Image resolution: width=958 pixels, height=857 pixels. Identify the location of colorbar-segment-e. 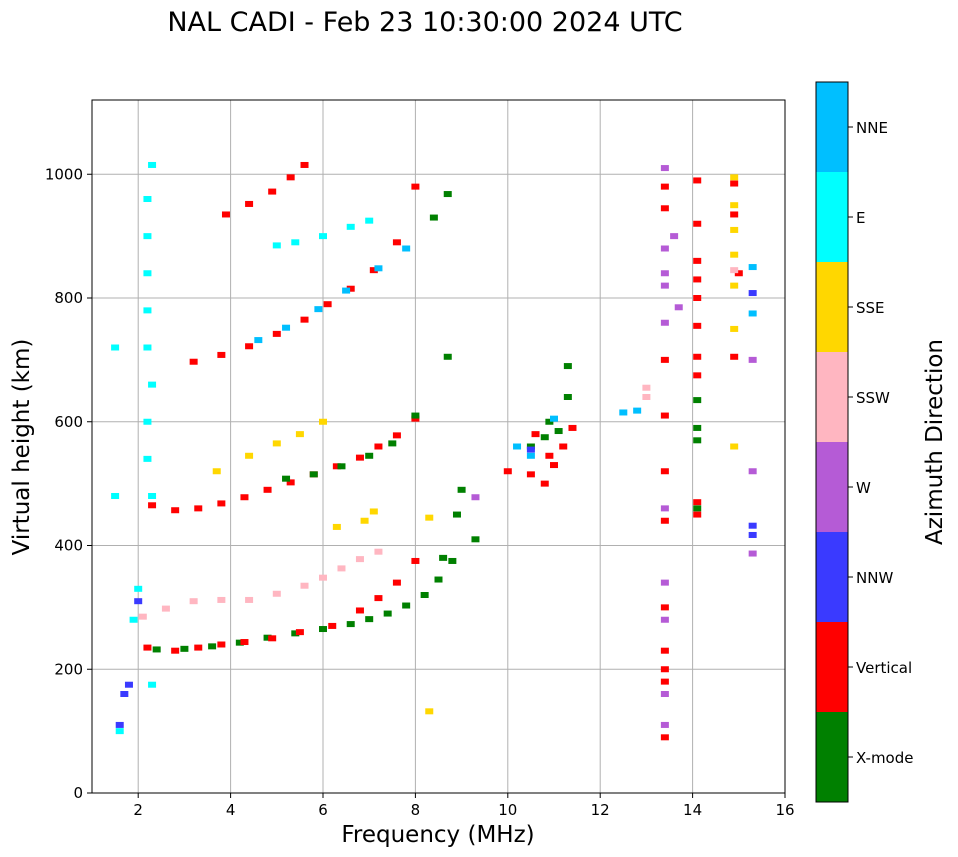
(832, 217).